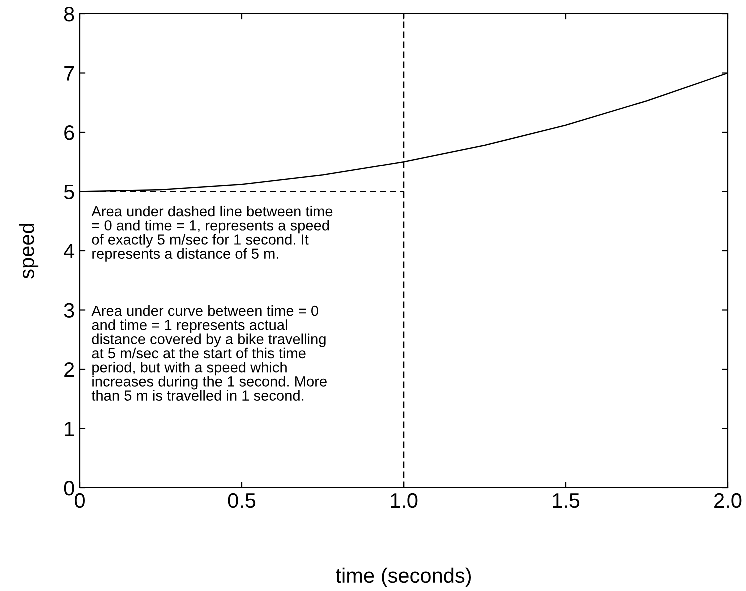 The width and height of the screenshot is (746, 591). I want to click on x-tick-label: 1.0, so click(404, 500).